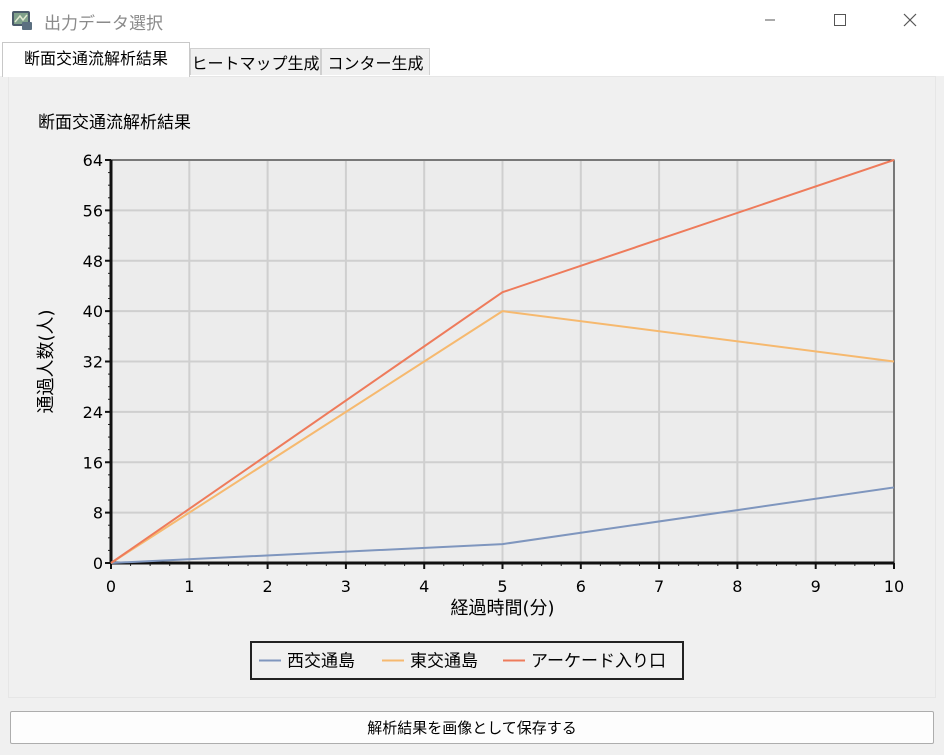 The height and width of the screenshot is (755, 944). I want to click on y-tick-label: 40, so click(93, 311).